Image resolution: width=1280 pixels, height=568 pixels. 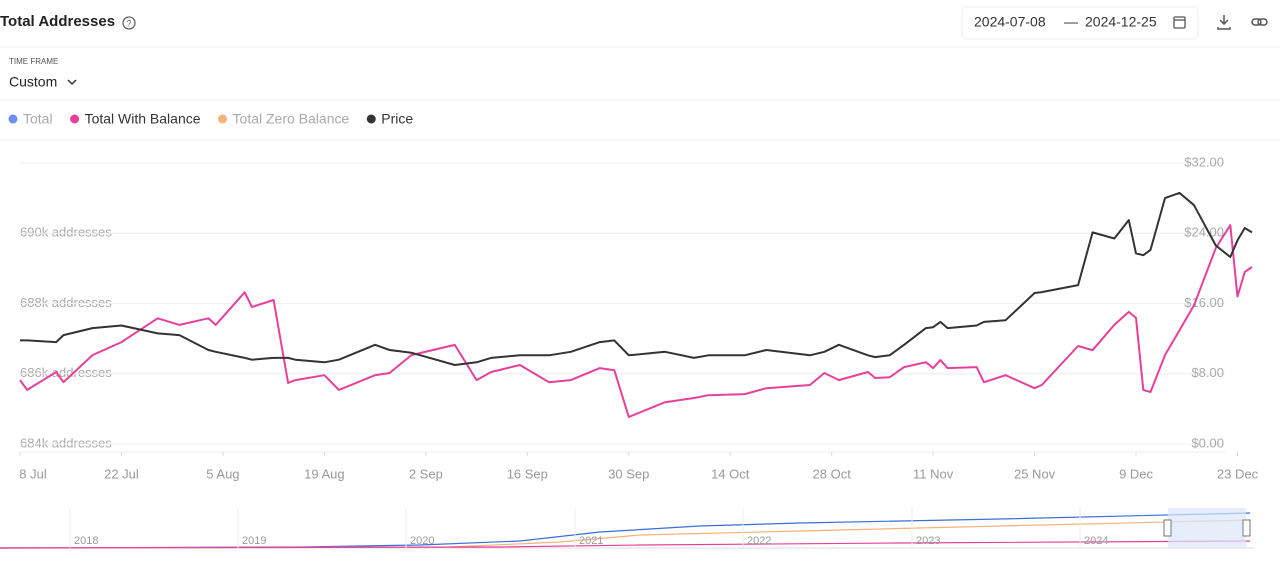 What do you see at coordinates (759, 541) in the screenshot?
I see `navigator-label: 2022` at bounding box center [759, 541].